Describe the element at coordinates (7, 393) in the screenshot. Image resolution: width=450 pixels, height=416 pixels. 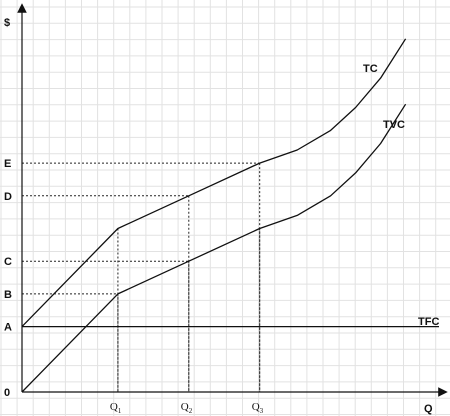
I see `origin-label: 0` at that location.